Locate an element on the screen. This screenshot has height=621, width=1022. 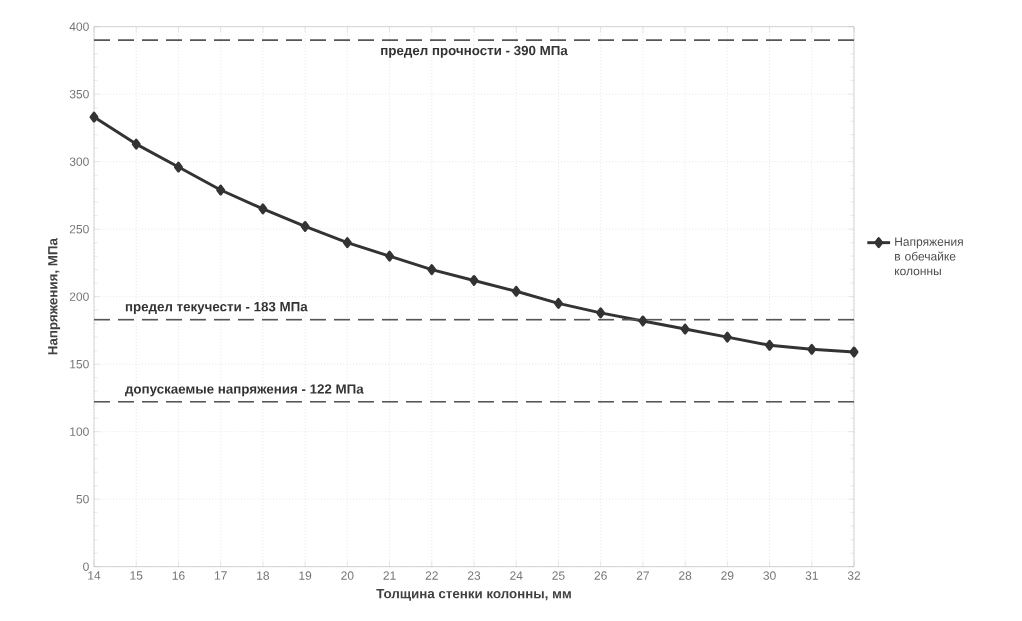
x-tick-label: 16 is located at coordinates (178, 575).